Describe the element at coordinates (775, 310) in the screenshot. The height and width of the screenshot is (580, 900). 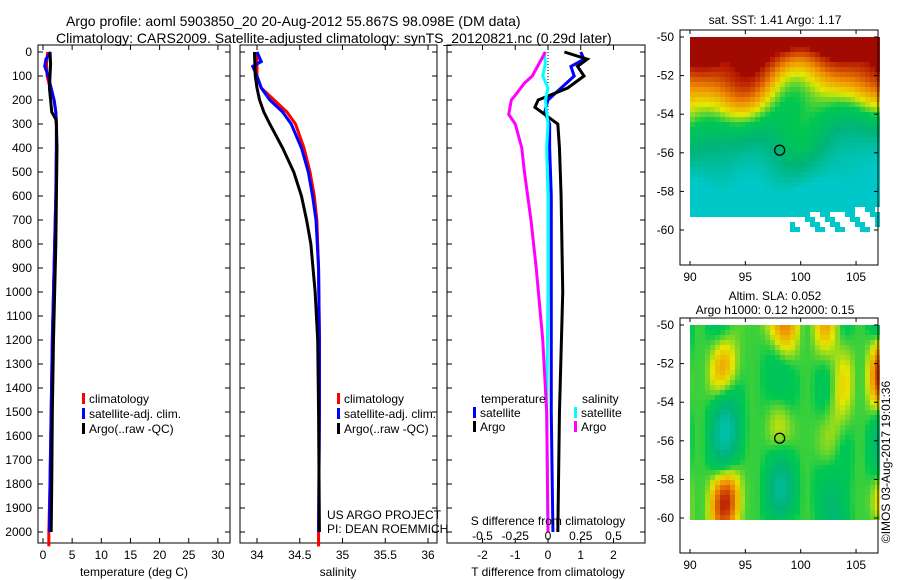
I see `sla-map-subtitle: Argo h1000: 0.12 h2000: 0.15` at that location.